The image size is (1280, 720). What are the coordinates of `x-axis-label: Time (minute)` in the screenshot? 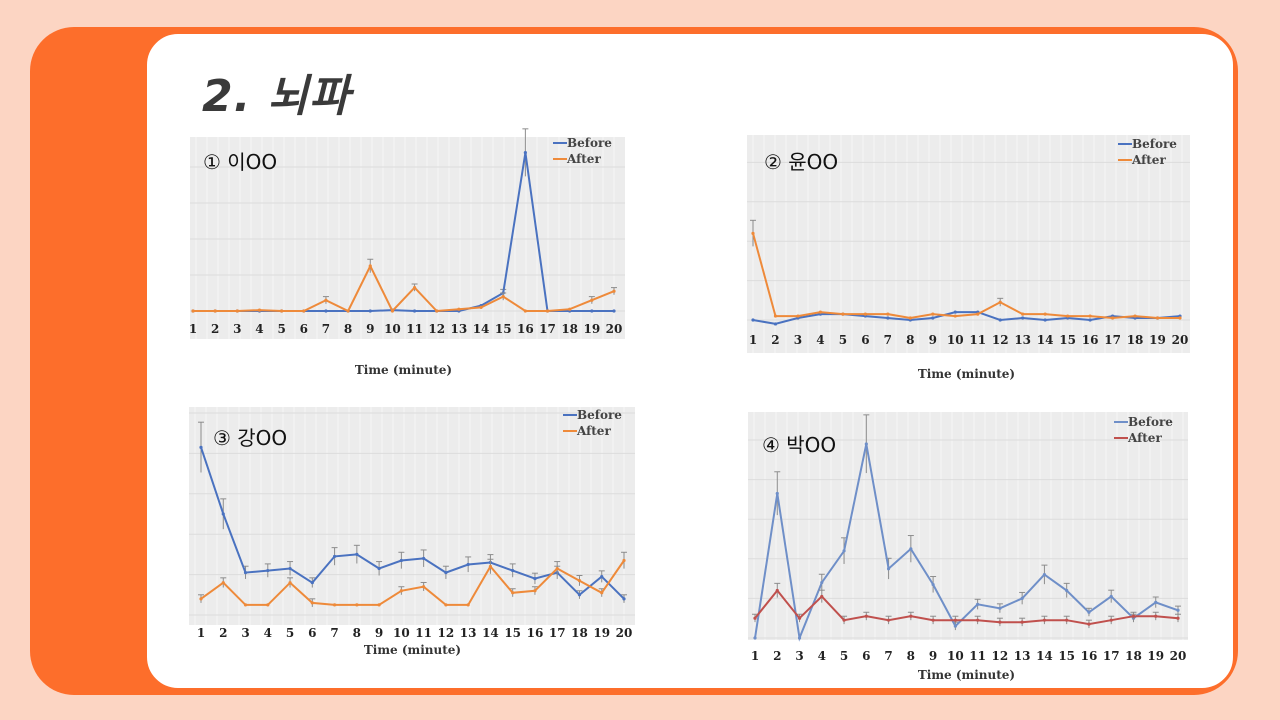 It's located at (403, 370).